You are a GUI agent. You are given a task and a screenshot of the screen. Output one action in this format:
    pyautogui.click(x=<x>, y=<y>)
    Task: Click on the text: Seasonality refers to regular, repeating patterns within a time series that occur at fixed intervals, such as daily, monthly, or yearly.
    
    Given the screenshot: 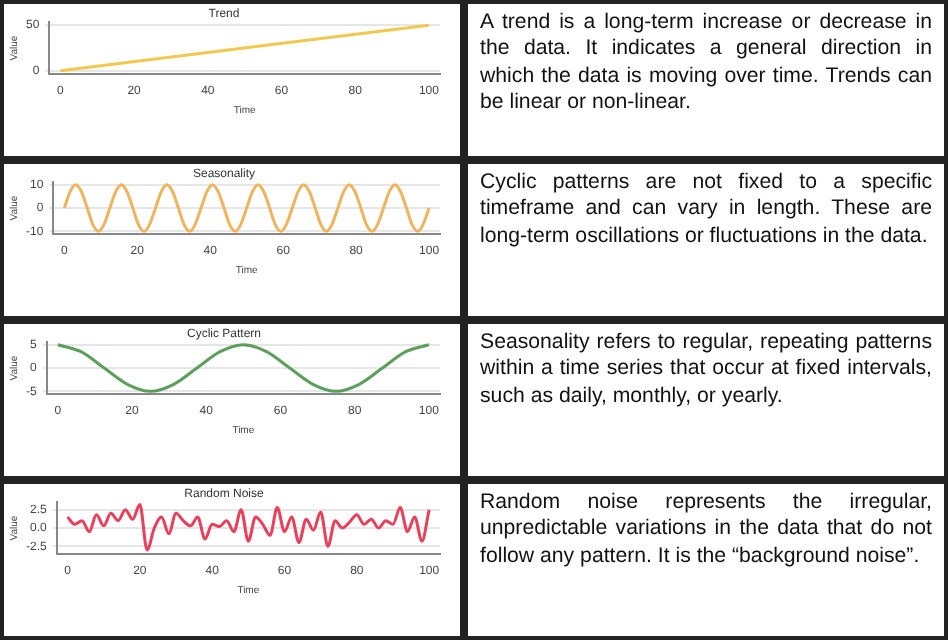 What is the action you would take?
    pyautogui.click(x=706, y=370)
    